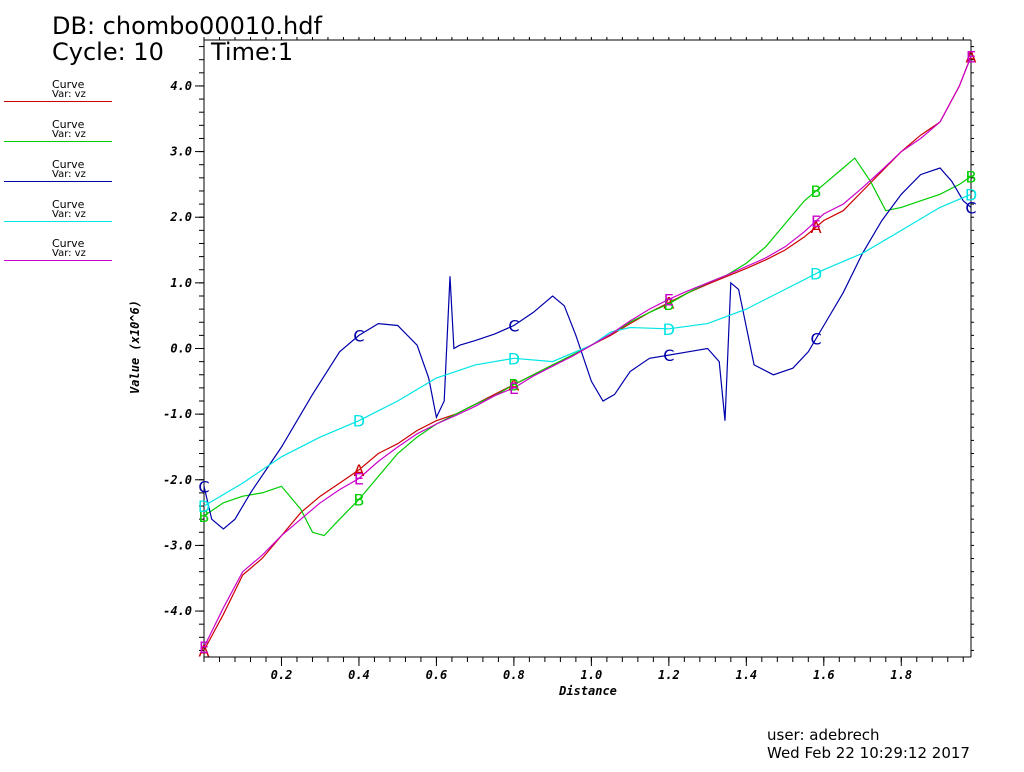 The width and height of the screenshot is (1024, 772). I want to click on legend-entry-5: Curve Var: vz, so click(59, 256).